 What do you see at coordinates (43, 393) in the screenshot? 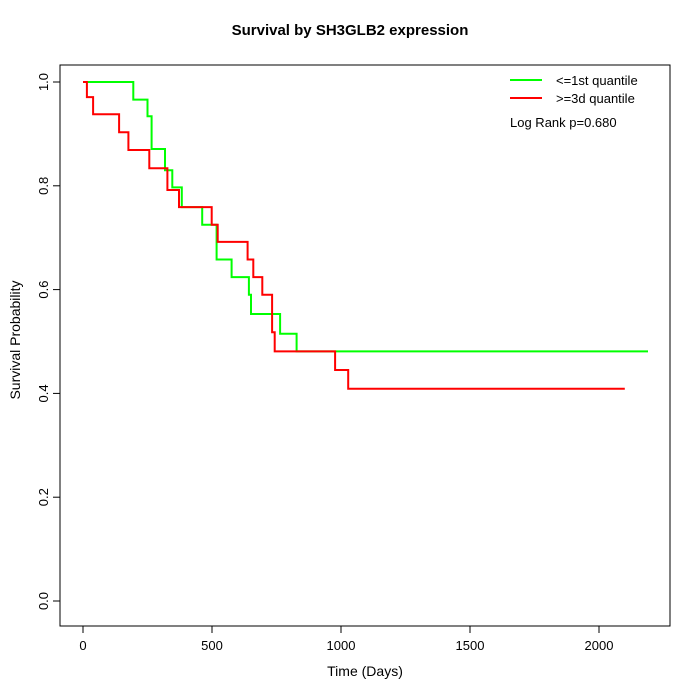
I see `y-tick-label: 0.4` at bounding box center [43, 393].